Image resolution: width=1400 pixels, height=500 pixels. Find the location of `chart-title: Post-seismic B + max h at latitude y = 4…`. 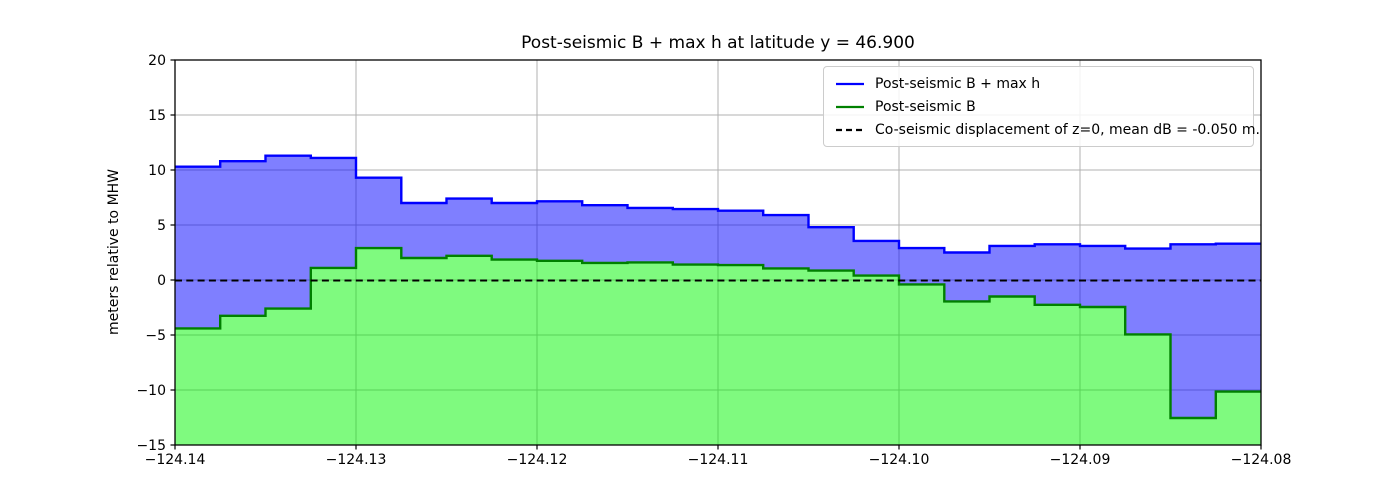

chart-title: Post-seismic B + max h at latitude y = 4… is located at coordinates (718, 43).